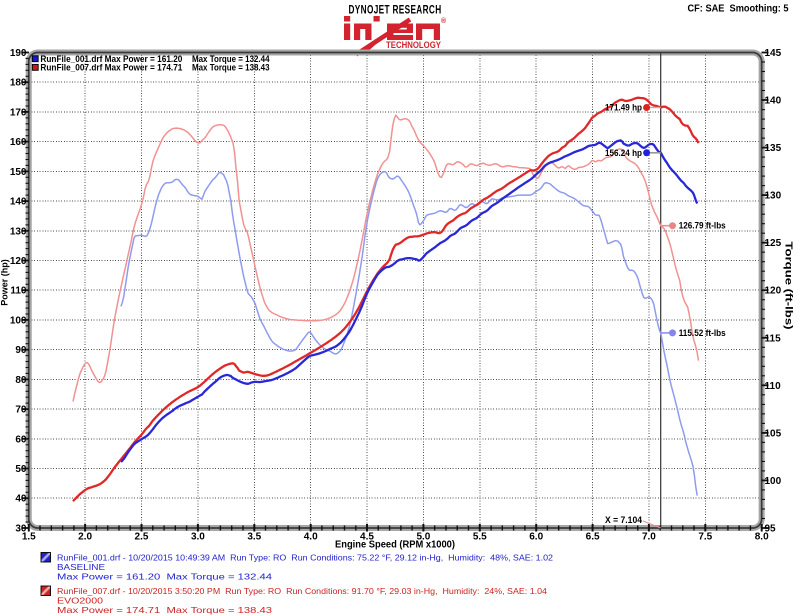 Image resolution: width=800 pixels, height=616 pixels. What do you see at coordinates (593, 537) in the screenshot?
I see `svg-text: 6.5` at bounding box center [593, 537].